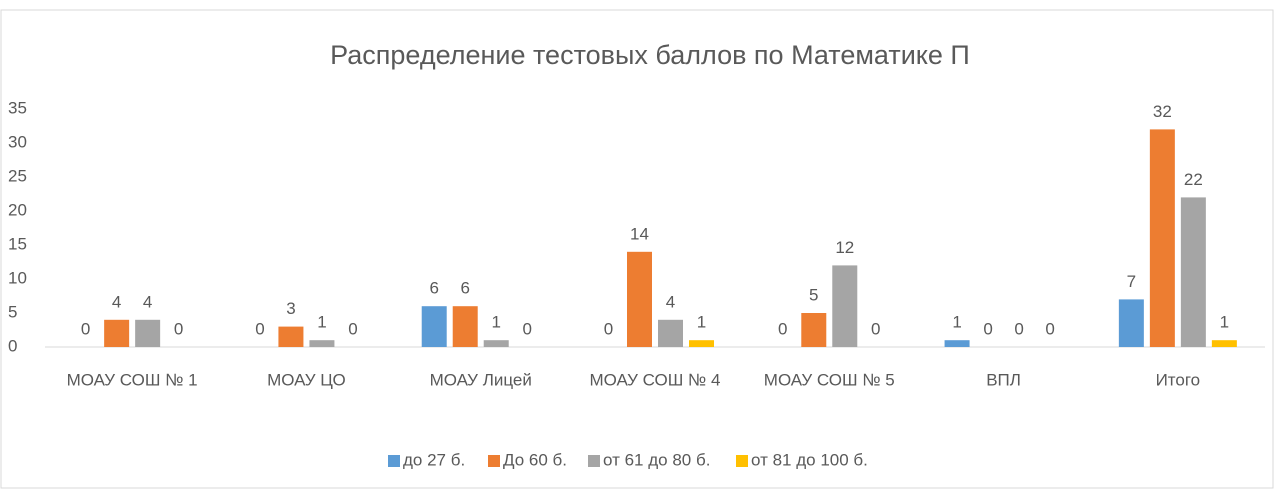 The image size is (1275, 495). Describe the element at coordinates (132, 379) in the screenshot. I see `x-tick-label: МОАУ СОШ № 1` at that location.